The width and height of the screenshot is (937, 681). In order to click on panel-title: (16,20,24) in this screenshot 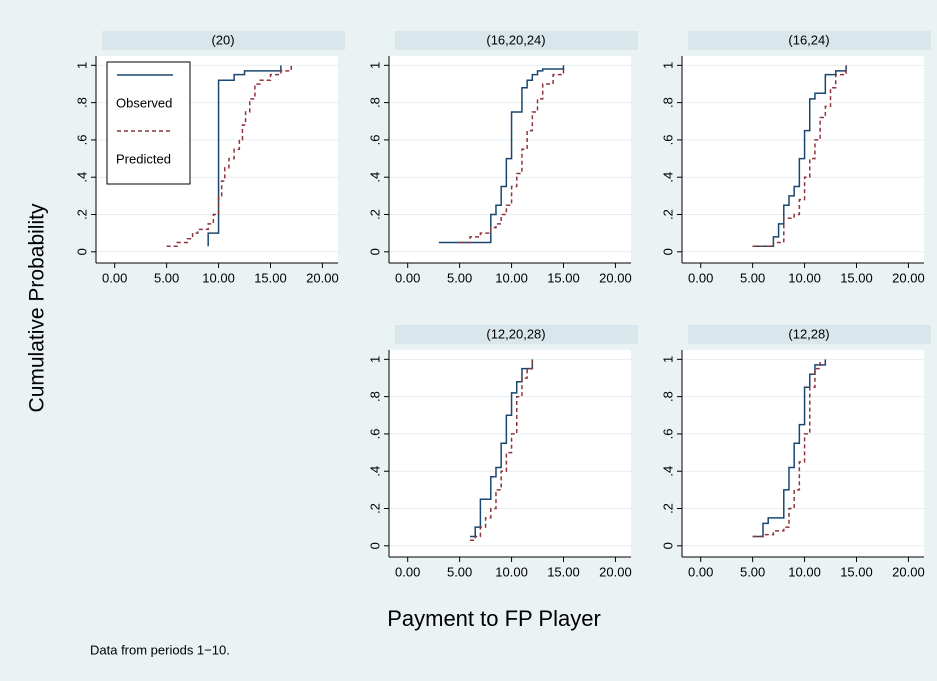, I will do `click(515, 39)`.